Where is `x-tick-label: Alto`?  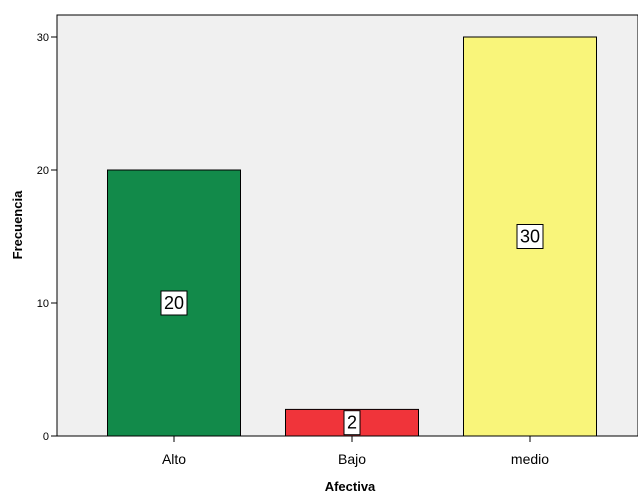
x-tick-label: Alto is located at coordinates (174, 459).